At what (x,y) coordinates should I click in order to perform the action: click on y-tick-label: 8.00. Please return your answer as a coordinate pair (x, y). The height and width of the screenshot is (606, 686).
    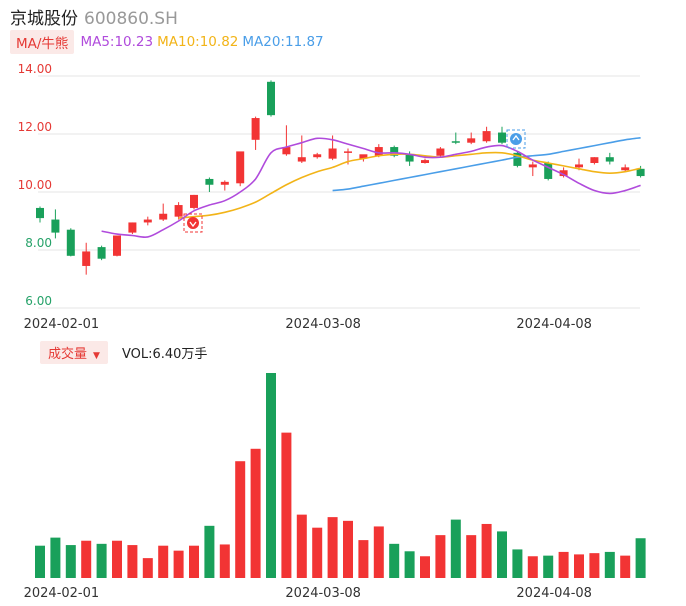
    Looking at the image, I should click on (38, 243).